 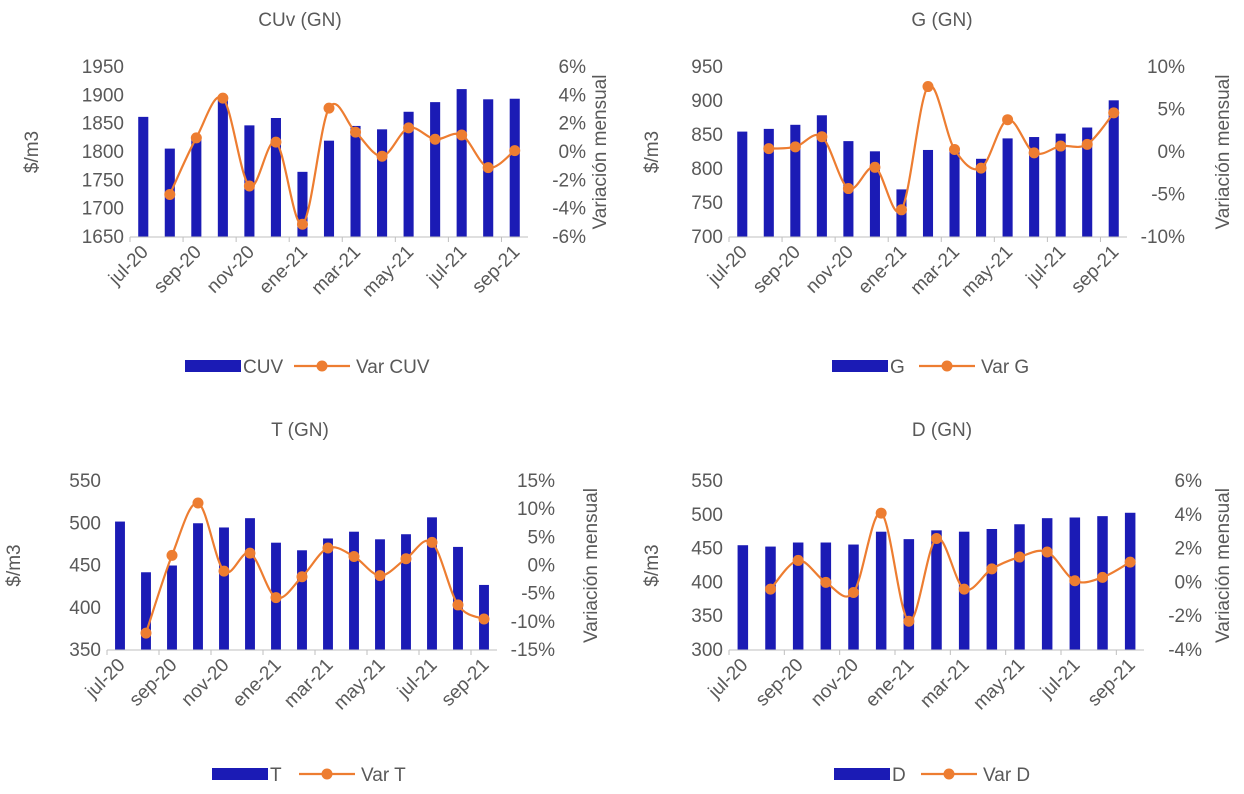 What do you see at coordinates (383, 775) in the screenshot?
I see `legend-line-label: Var T` at bounding box center [383, 775].